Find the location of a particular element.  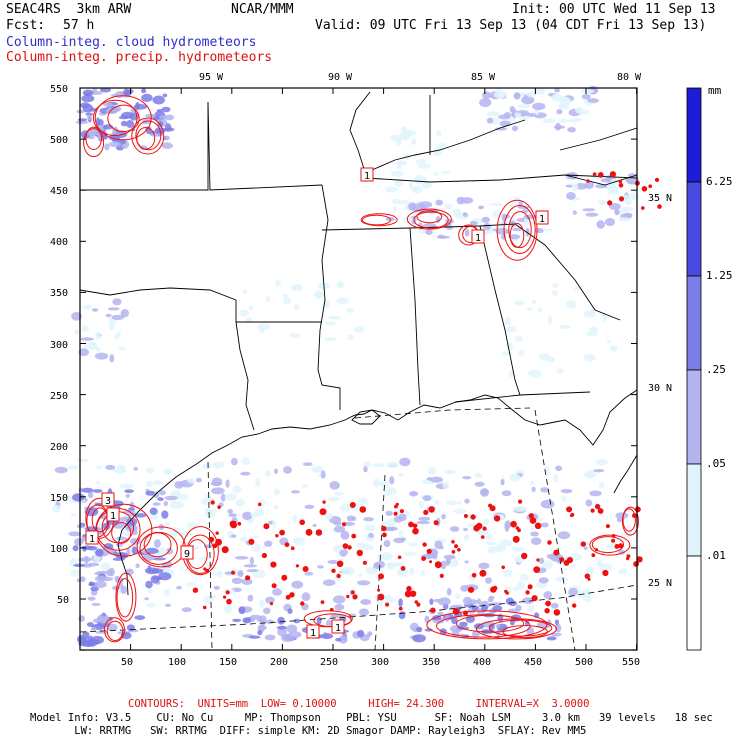

y-tick-label: 250 is located at coordinates (59, 396).